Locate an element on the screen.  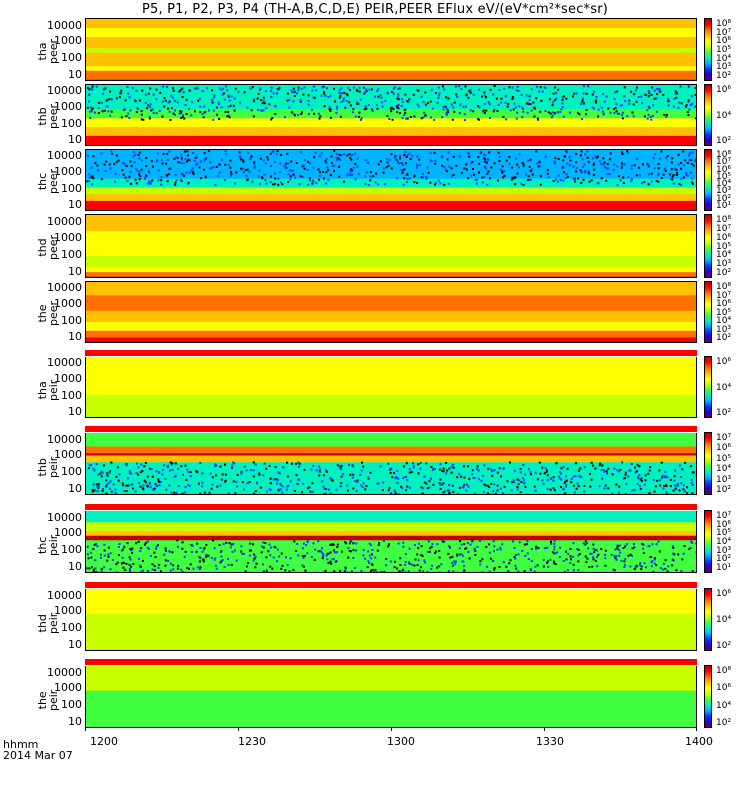
colorbar-tick-label: 10² is located at coordinates (723, 76).